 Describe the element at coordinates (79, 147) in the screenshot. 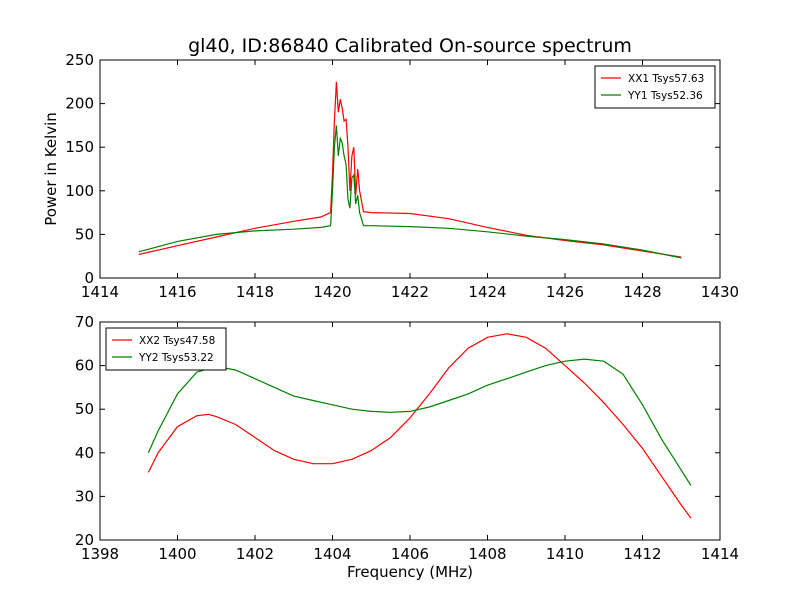

I see `y-tick-label: 150` at that location.